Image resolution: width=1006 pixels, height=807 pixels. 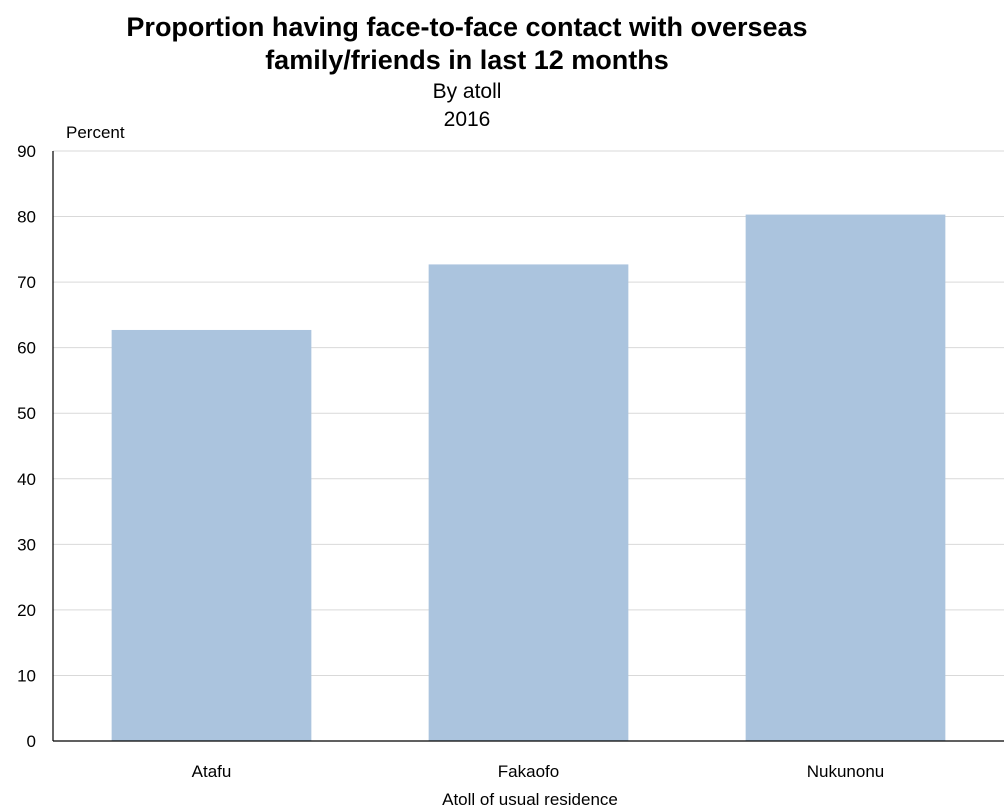 What do you see at coordinates (211, 535) in the screenshot?
I see `bar-atafu` at bounding box center [211, 535].